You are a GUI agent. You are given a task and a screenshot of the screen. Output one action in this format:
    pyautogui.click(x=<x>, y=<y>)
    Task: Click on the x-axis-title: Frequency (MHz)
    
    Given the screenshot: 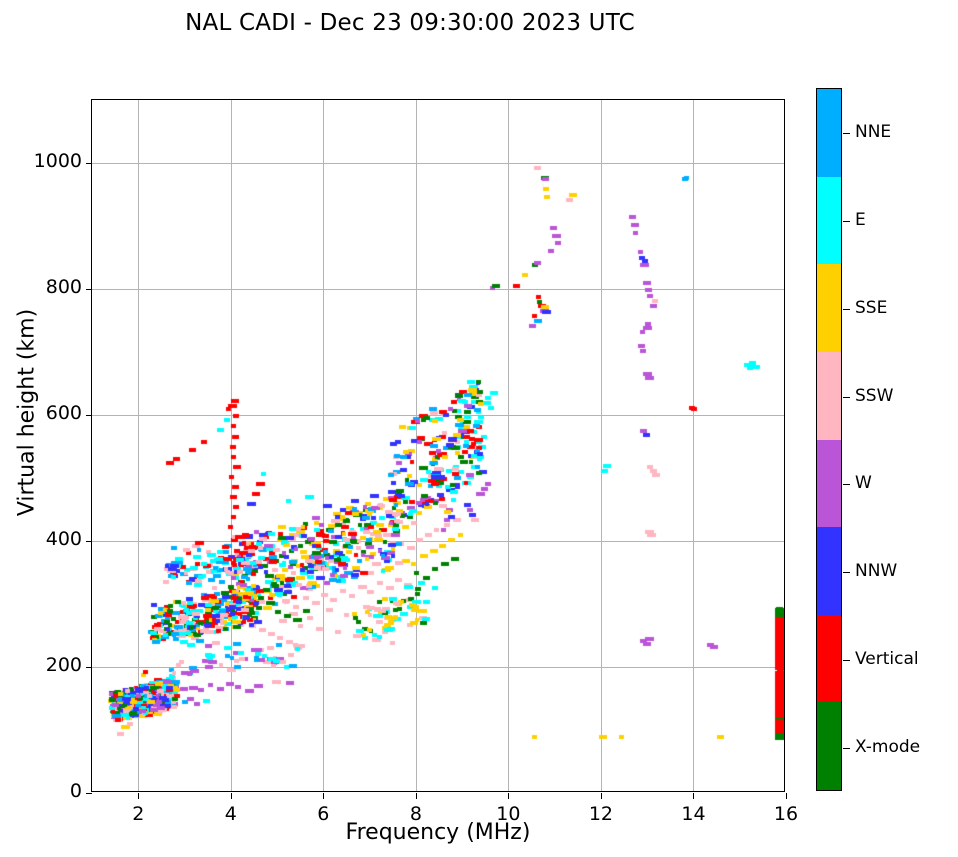 What is the action you would take?
    pyautogui.click(x=438, y=832)
    